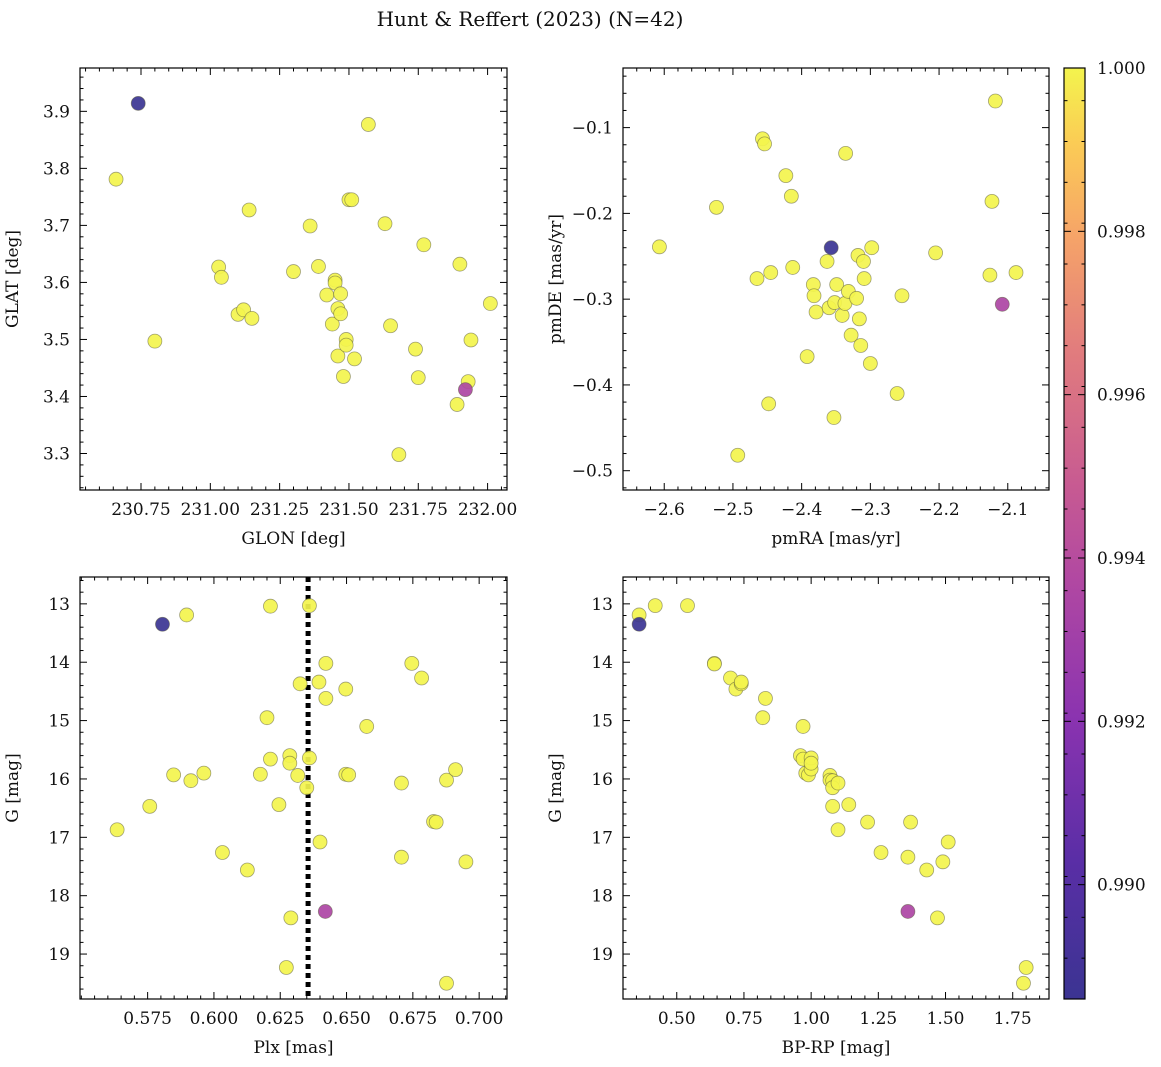 This screenshot has height=1067, width=1161. I want to click on axes-frame, so click(836, 788).